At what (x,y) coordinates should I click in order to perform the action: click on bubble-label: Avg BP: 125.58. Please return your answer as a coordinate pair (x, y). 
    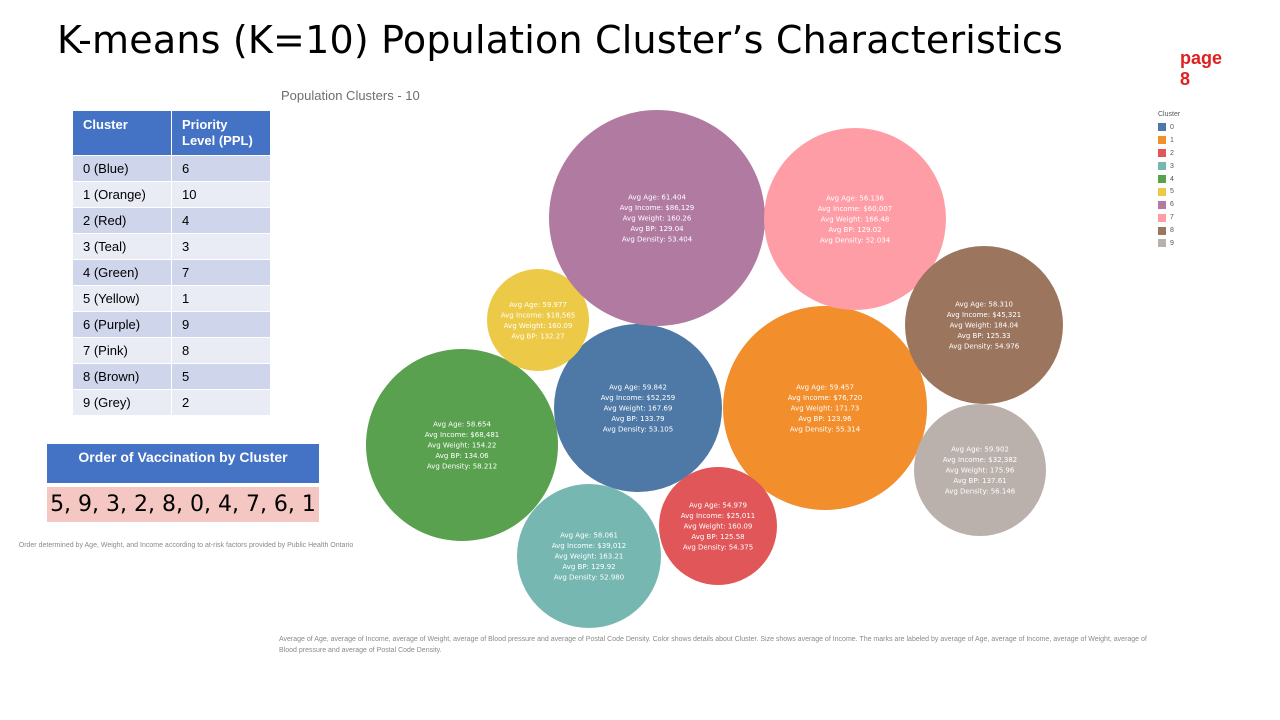
    Looking at the image, I should click on (717, 537).